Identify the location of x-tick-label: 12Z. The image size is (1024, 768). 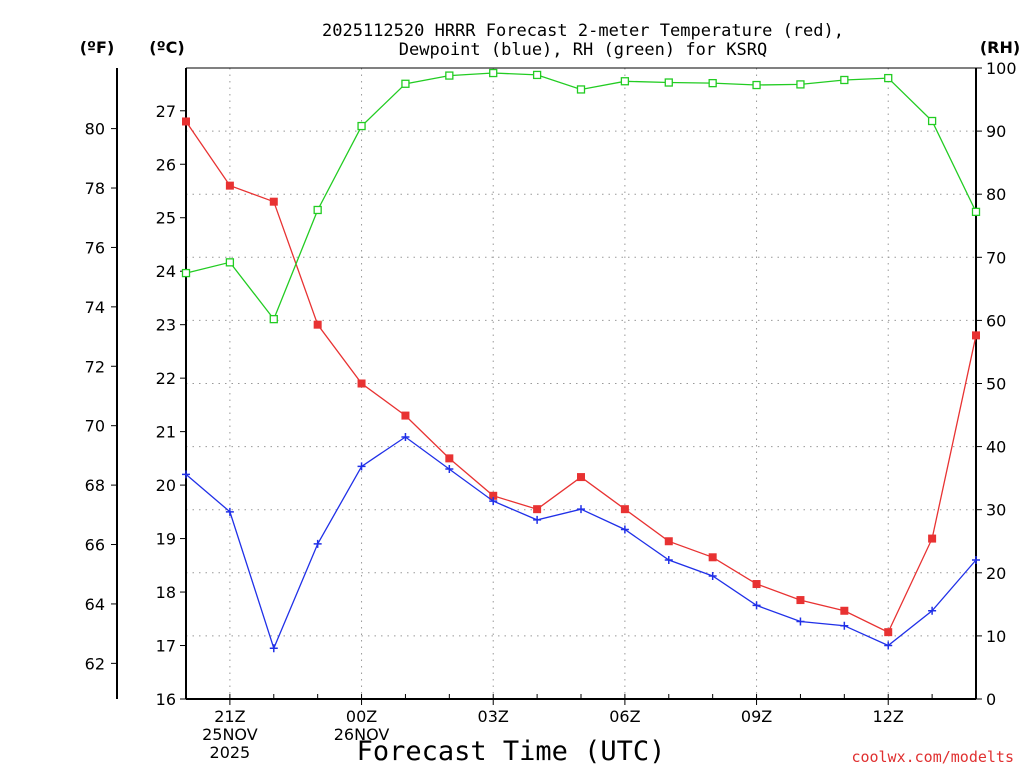
(888, 716).